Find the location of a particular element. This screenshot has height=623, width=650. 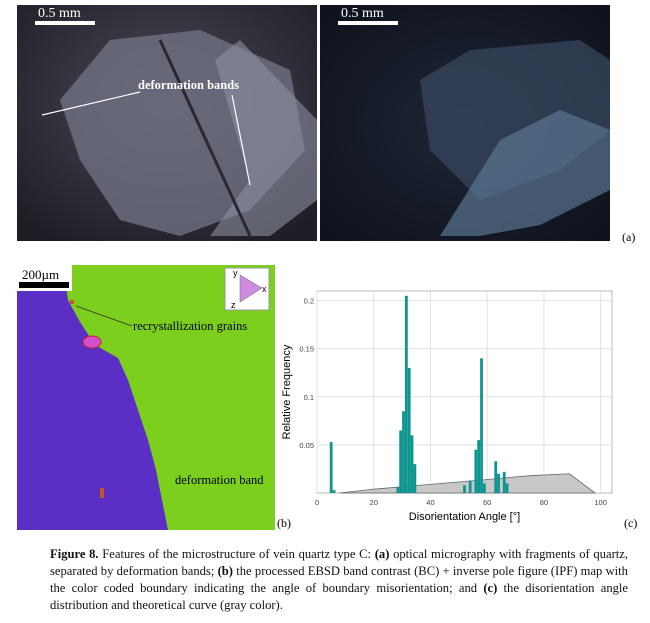

x-tick-label: 0 is located at coordinates (317, 502).